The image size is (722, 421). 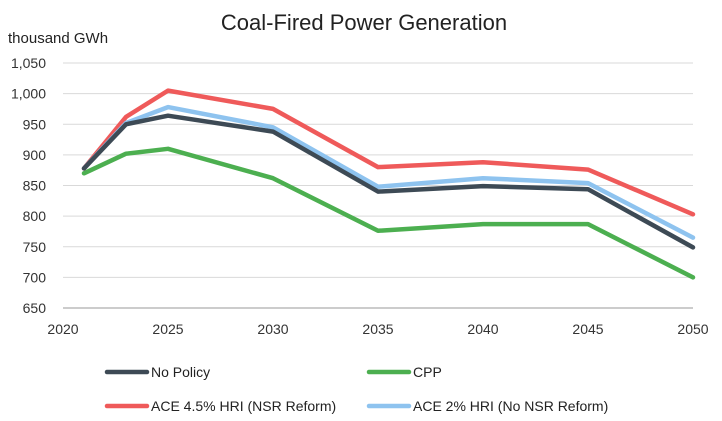 What do you see at coordinates (587, 329) in the screenshot?
I see `x-tick-label: 2045` at bounding box center [587, 329].